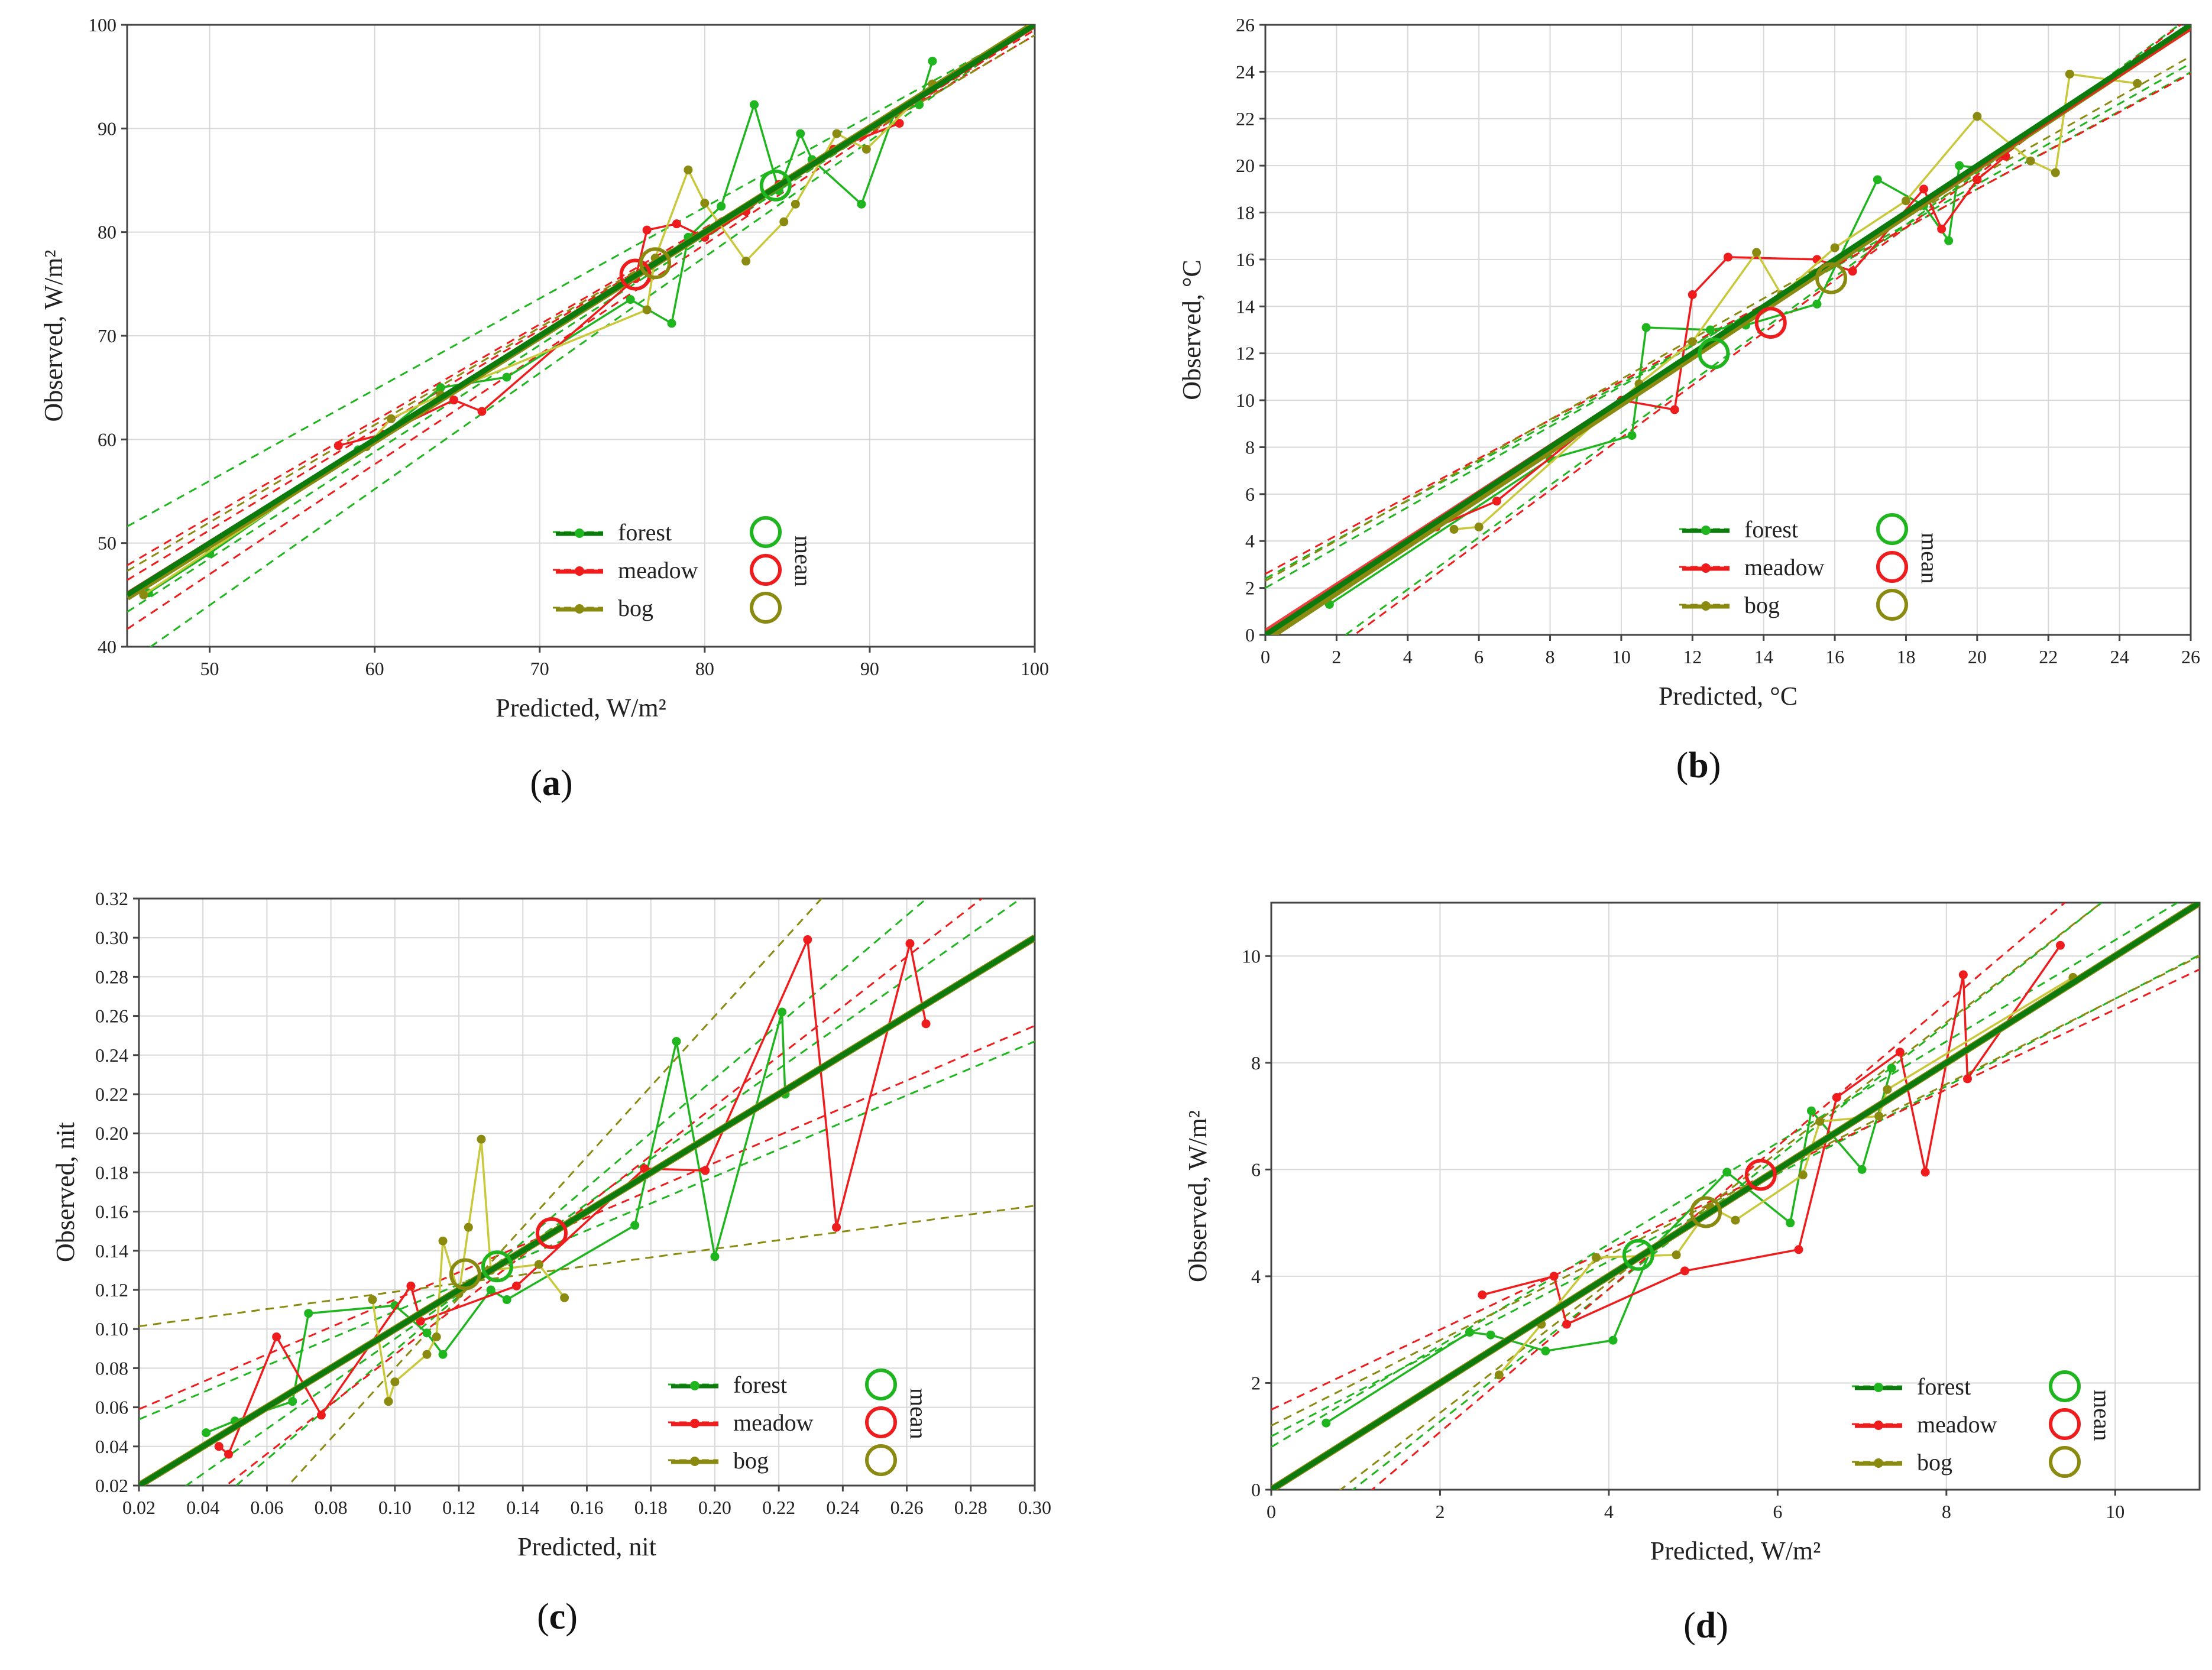  What do you see at coordinates (112, 1251) in the screenshot?
I see `y-tick-label: 0.14` at bounding box center [112, 1251].